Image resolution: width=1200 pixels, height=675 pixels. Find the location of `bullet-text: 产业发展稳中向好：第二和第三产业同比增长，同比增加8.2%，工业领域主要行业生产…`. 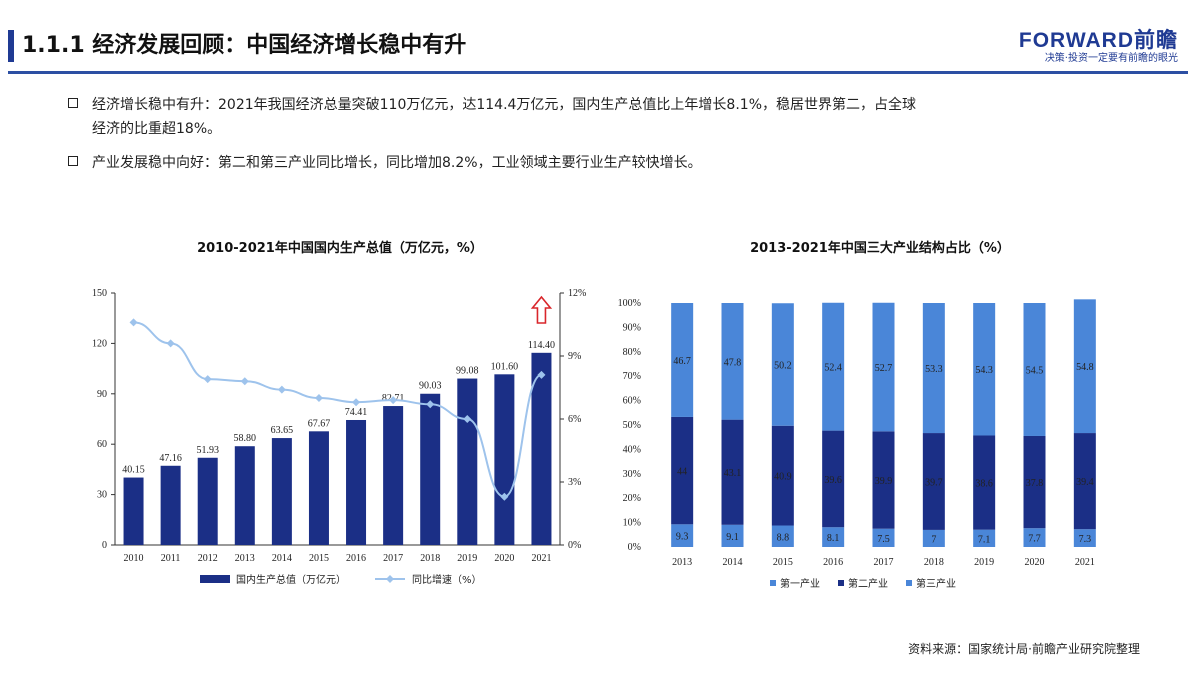

bullet-text: 产业发展稳中向好：第二和第三产业同比增长，同比增加8.2%，工业领域主要行业生产… is located at coordinates (397, 163).